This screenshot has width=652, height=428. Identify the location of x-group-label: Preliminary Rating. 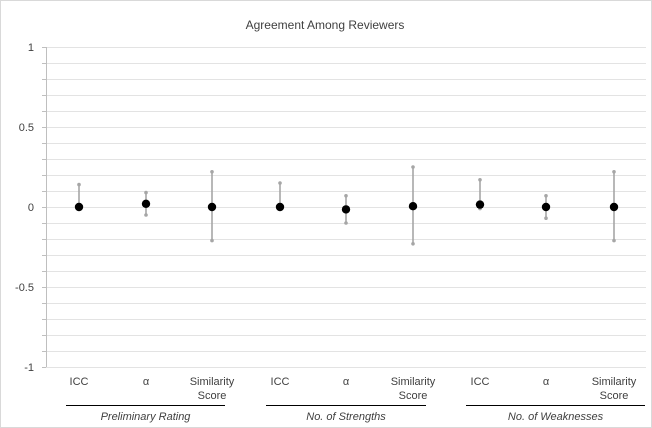
(146, 417).